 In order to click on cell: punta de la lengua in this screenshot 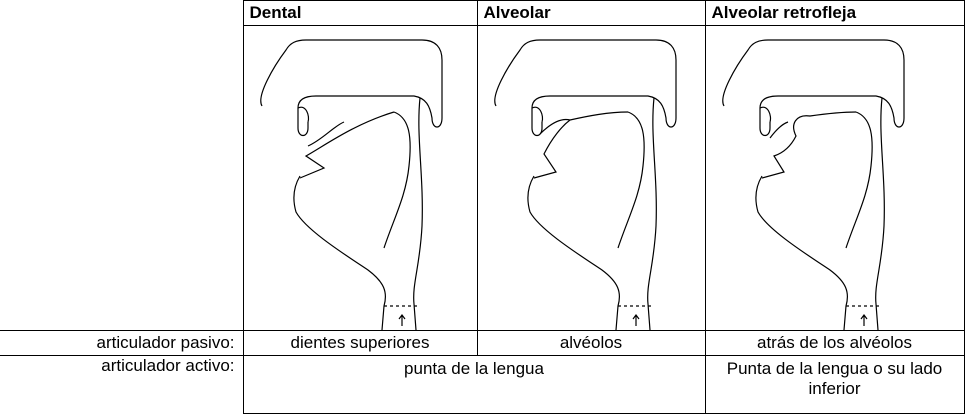, I will do `click(474, 384)`.